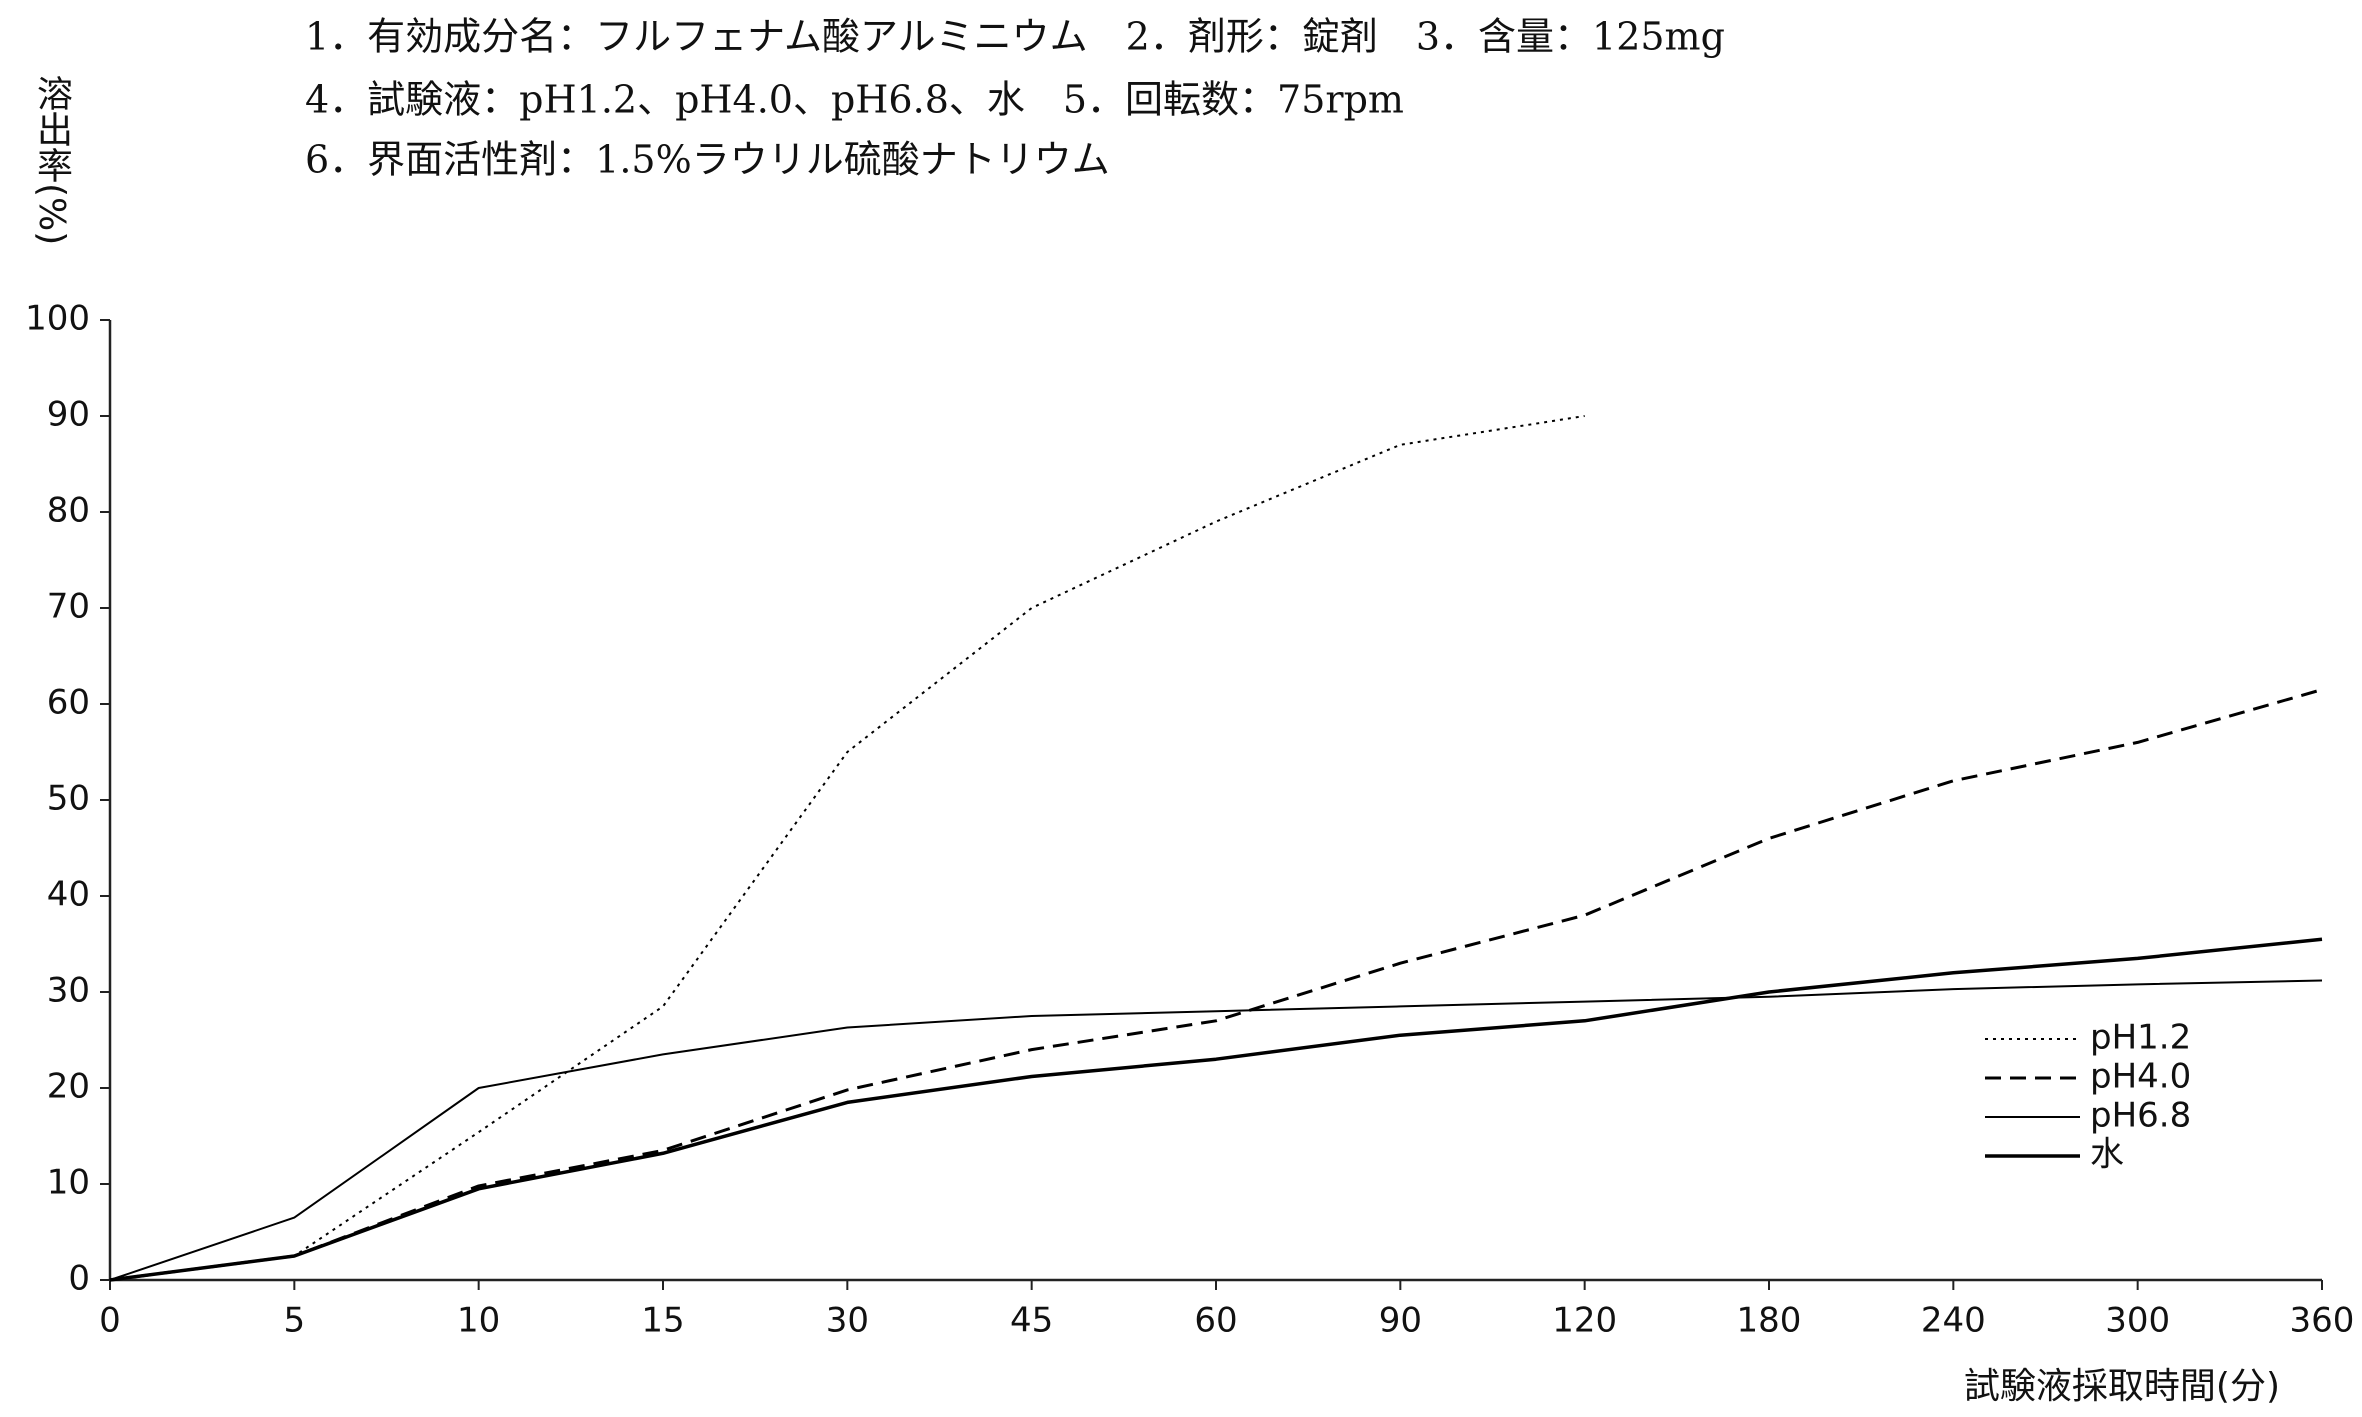  Describe the element at coordinates (2122, 1386) in the screenshot. I see `x-axis-label: 試験液採取時間(分)` at that location.